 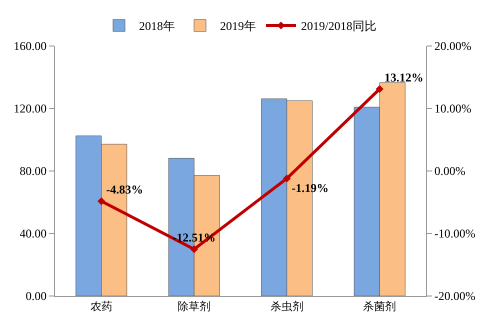 I want to click on x-tick-label: 农药, so click(x=101, y=307).